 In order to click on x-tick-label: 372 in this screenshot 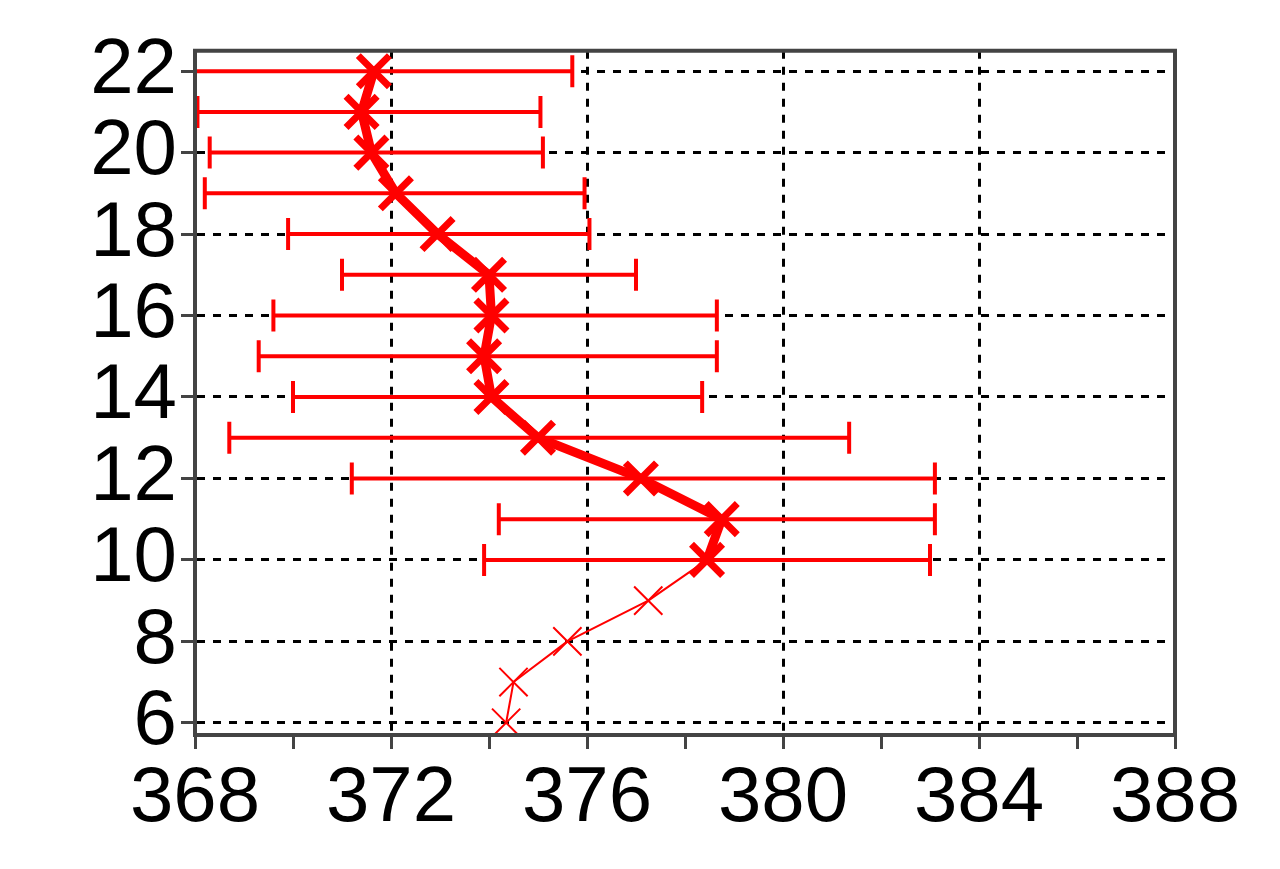, I will do `click(391, 794)`.